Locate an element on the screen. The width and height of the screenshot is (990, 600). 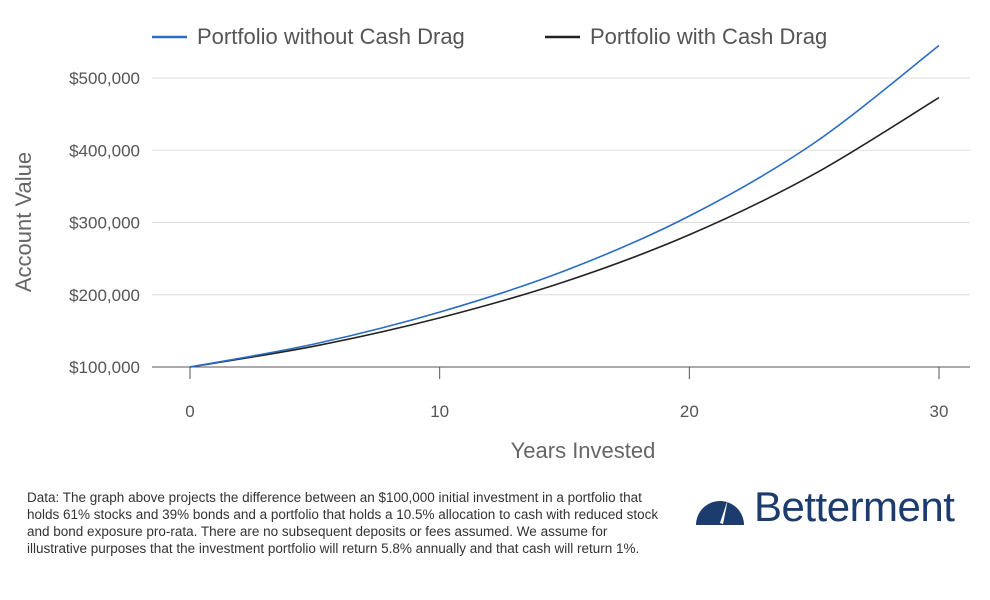
y-axis-title: Account Value is located at coordinates (23, 222).